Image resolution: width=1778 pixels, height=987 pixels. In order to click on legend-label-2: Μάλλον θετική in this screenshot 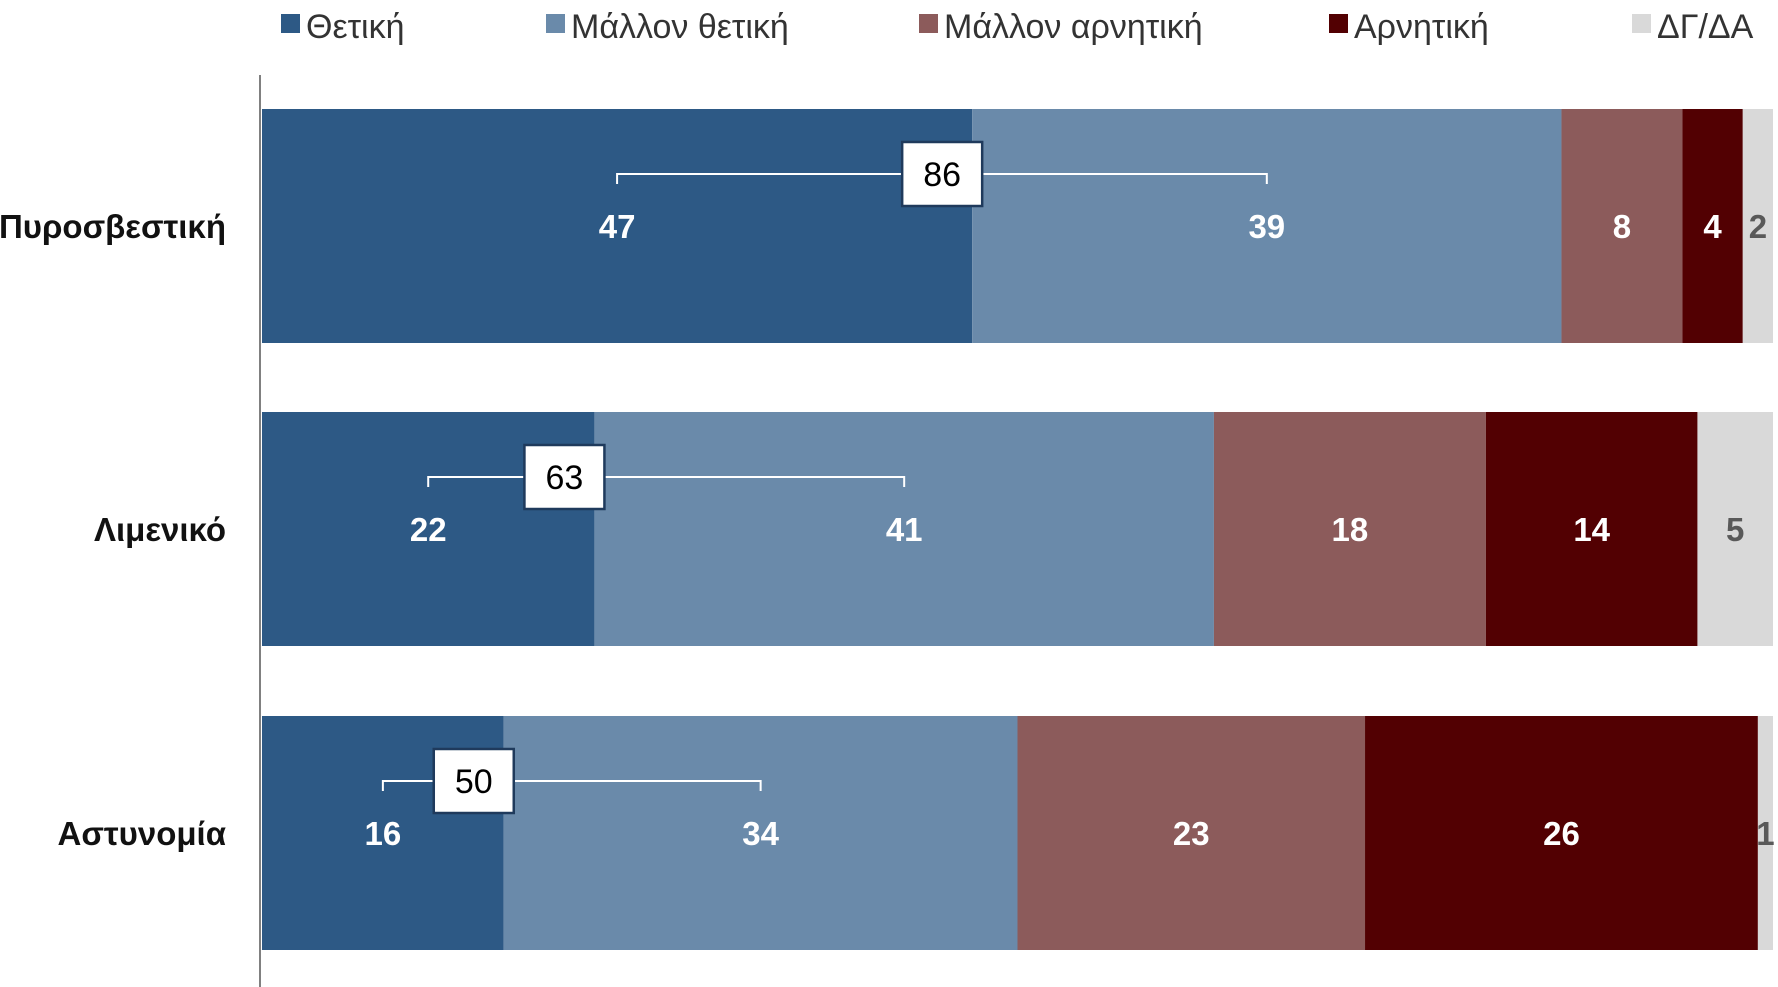, I will do `click(680, 27)`.